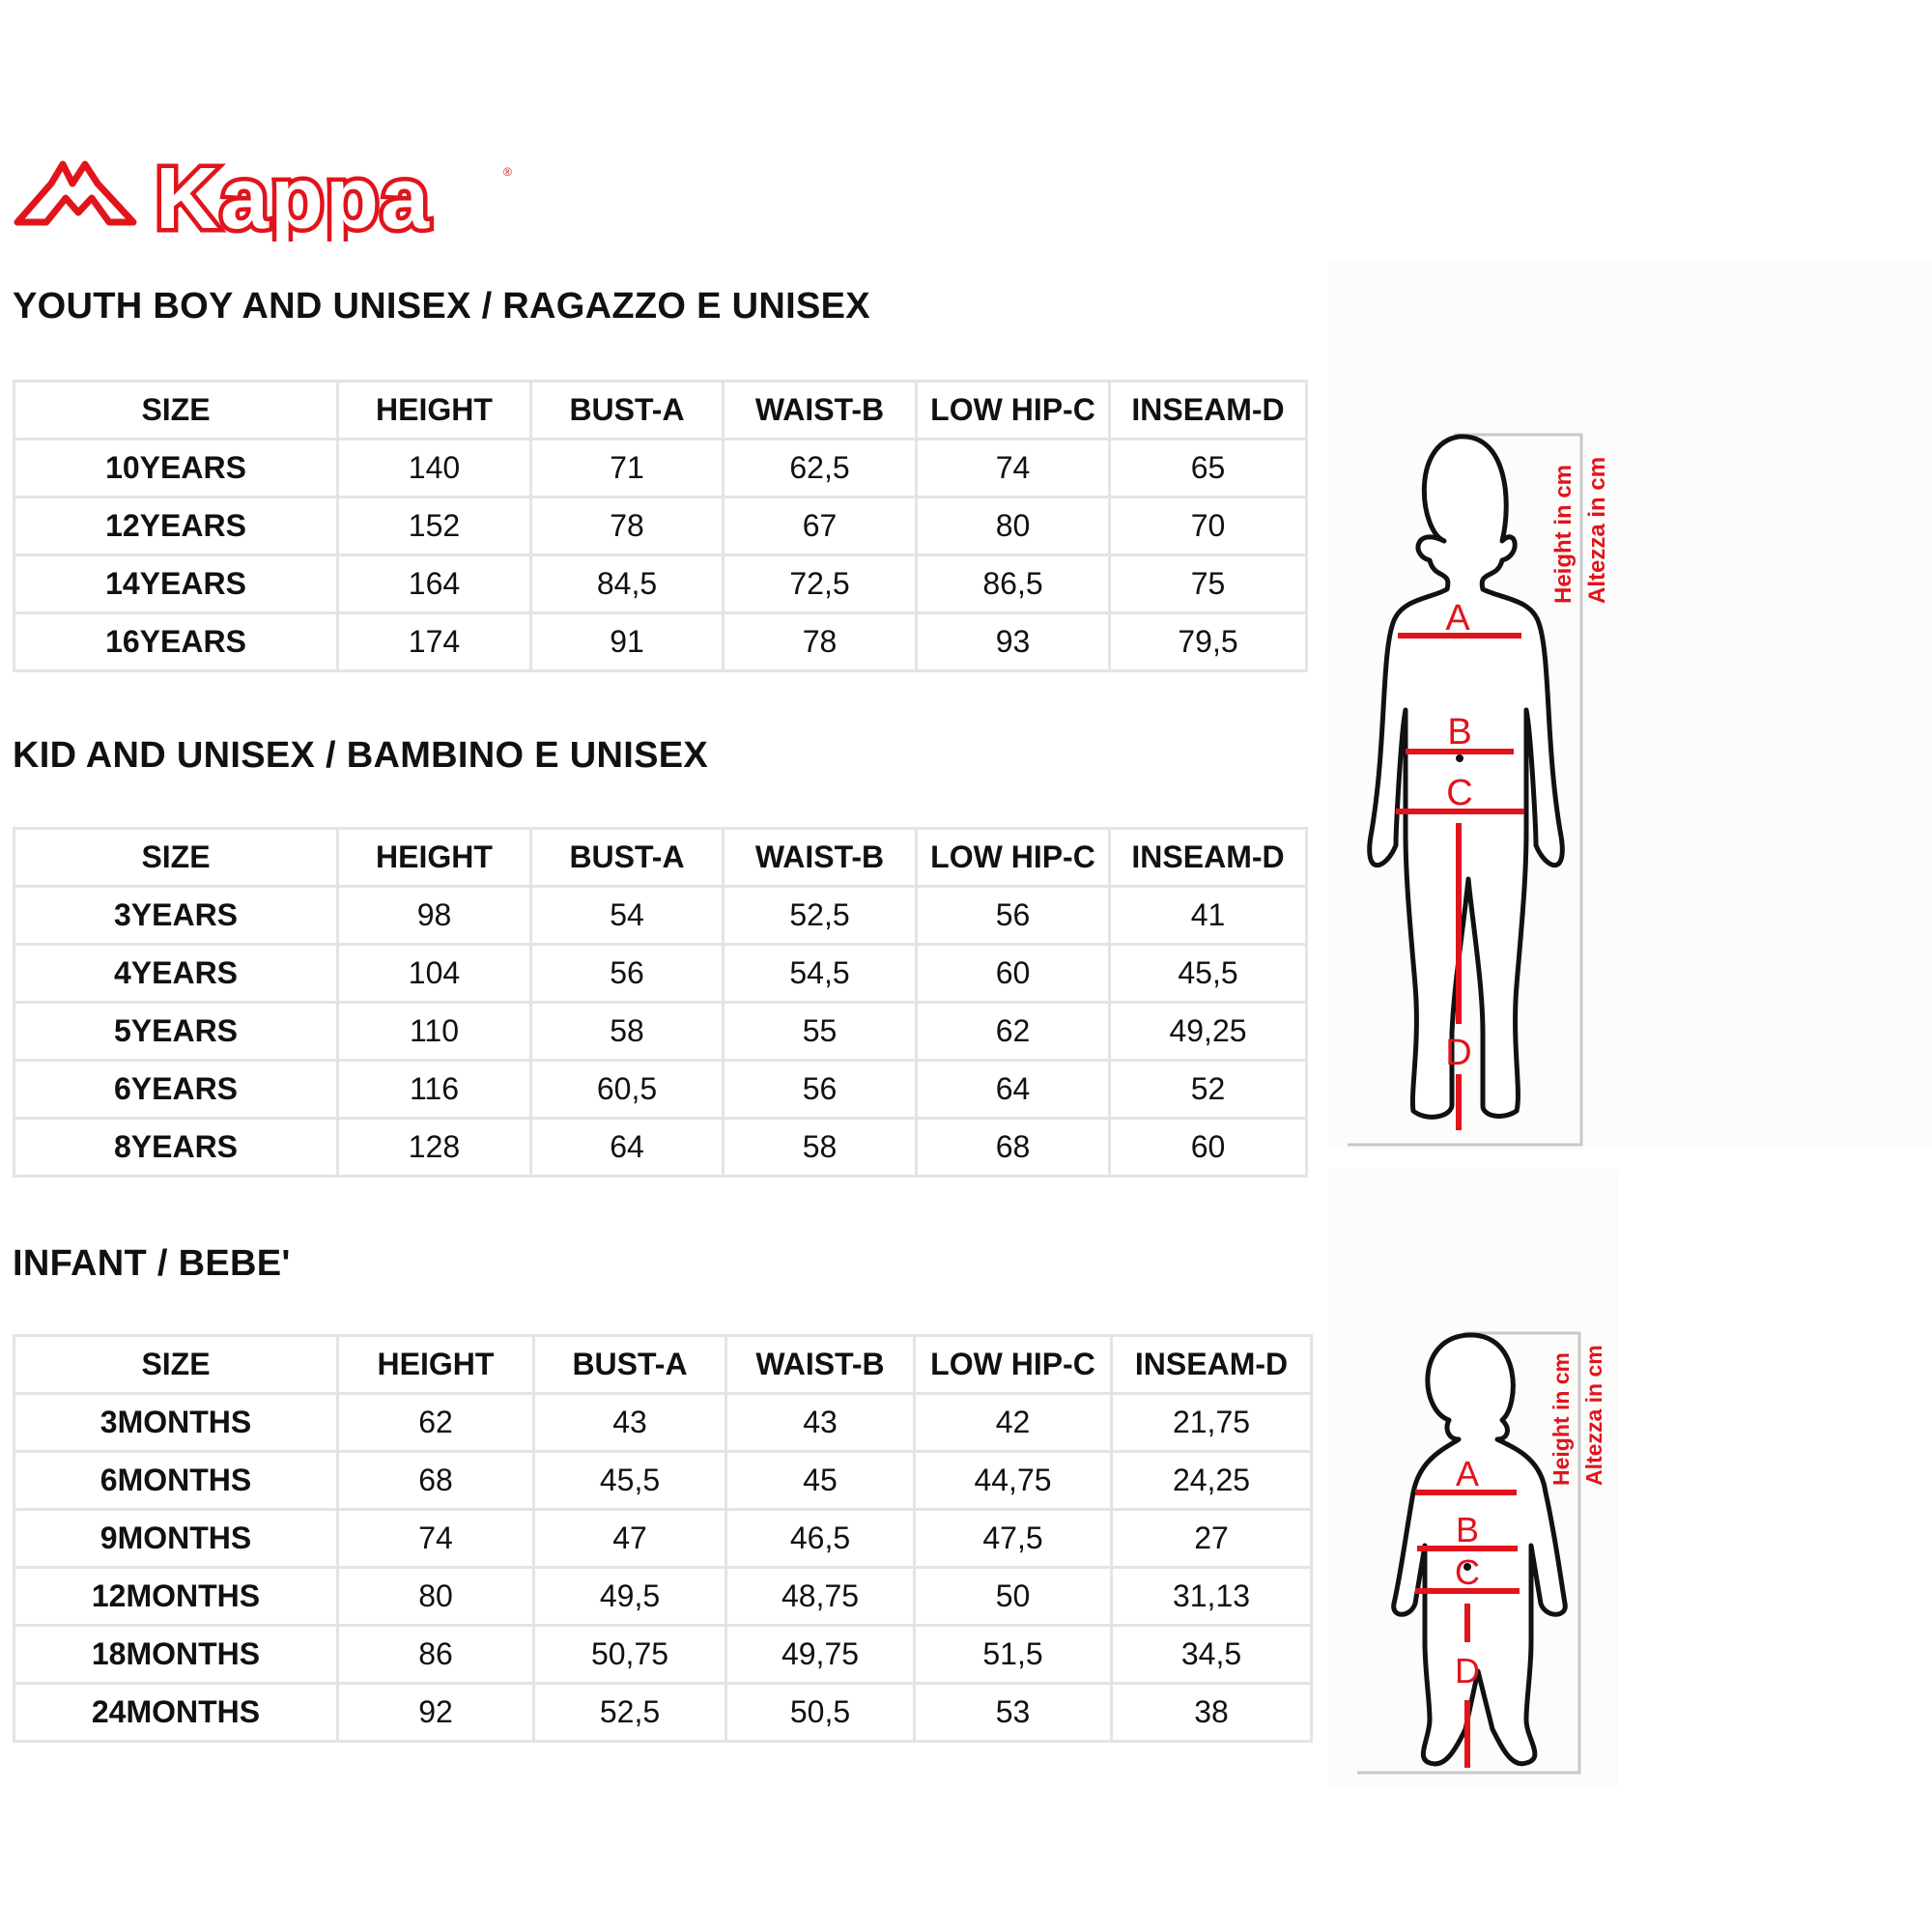 The image size is (1932, 1932). Describe the element at coordinates (663, 1654) in the screenshot. I see `table-row: 18MONTHS 86 50,75 49,75 51,5 34,5` at that location.